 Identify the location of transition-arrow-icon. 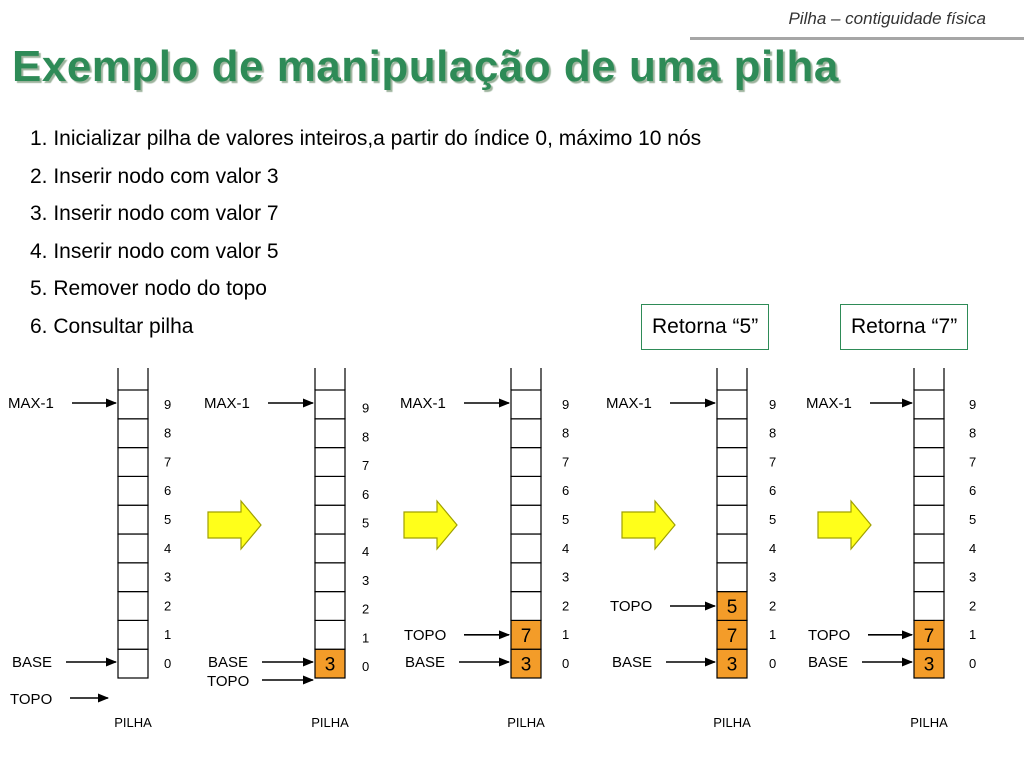
(234, 525).